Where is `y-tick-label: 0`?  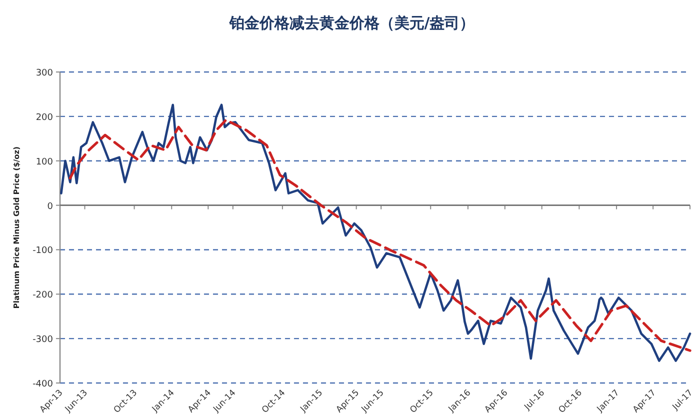
y-tick-label: 0 is located at coordinates (50, 207).